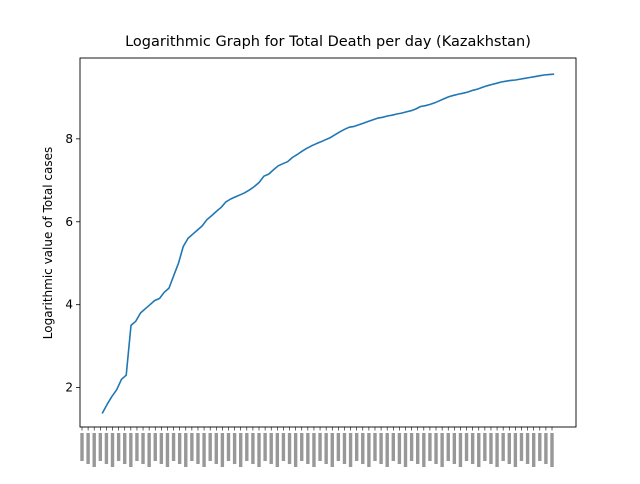 Image resolution: width=640 pixels, height=484 pixels. Describe the element at coordinates (48, 243) in the screenshot. I see `y-axis-label: Logarithmic value of Total cases` at that location.